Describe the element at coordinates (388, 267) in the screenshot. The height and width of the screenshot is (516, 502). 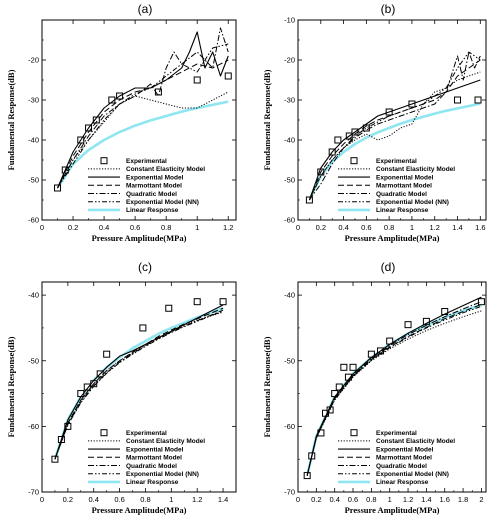
I see `panel-label: (d)` at that location.